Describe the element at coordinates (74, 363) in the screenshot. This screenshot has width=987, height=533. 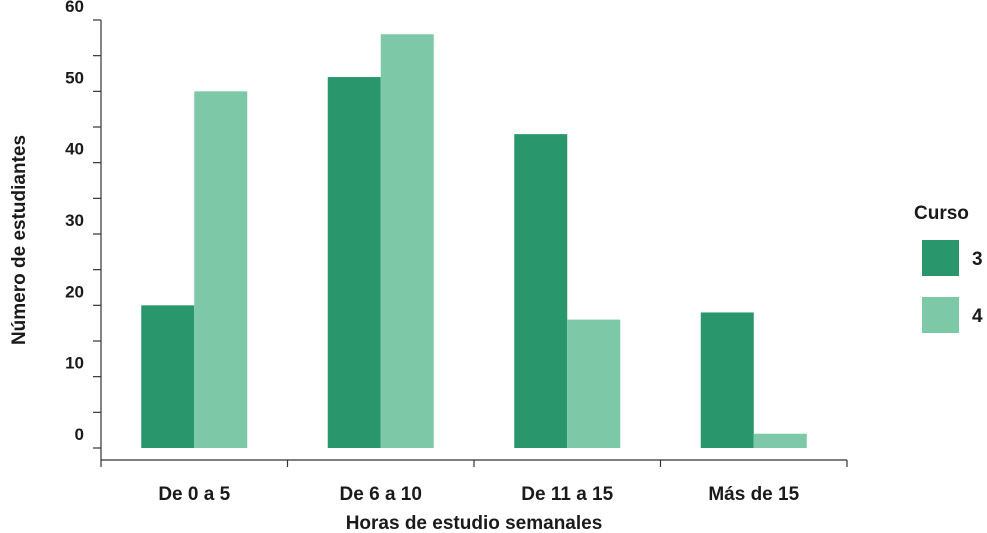
I see `y-tick-label: 10` at that location.